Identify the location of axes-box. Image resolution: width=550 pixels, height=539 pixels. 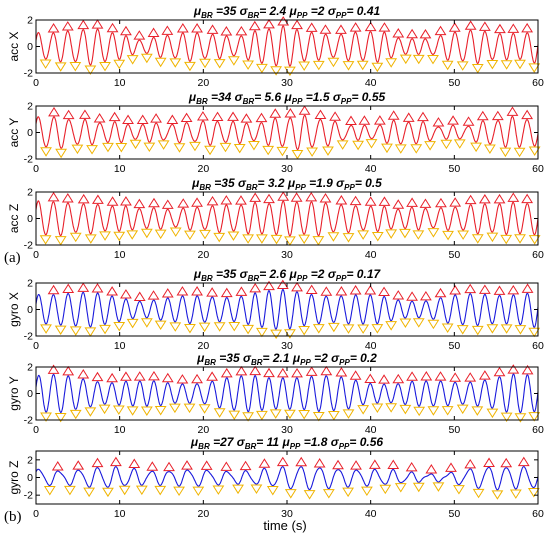
(287, 309).